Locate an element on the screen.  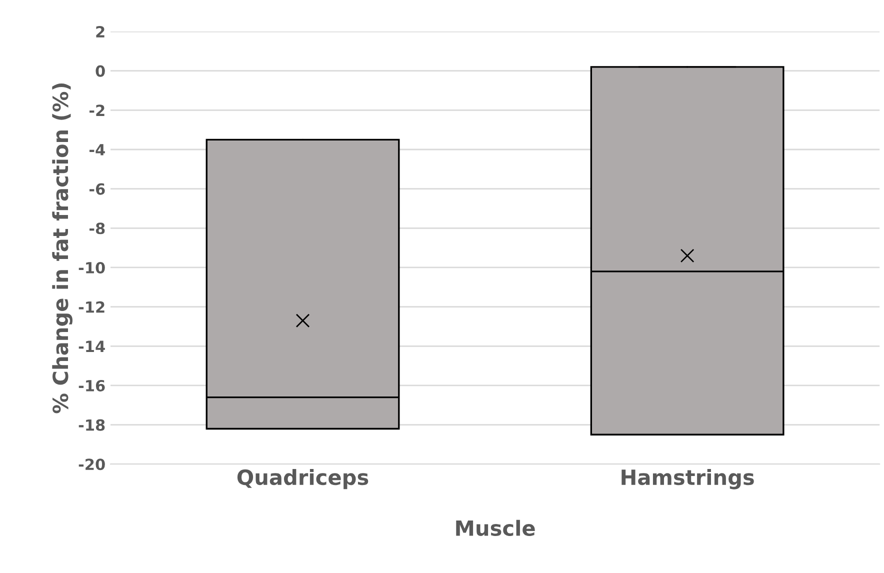
y-tick-label: -2 is located at coordinates (96, 110).